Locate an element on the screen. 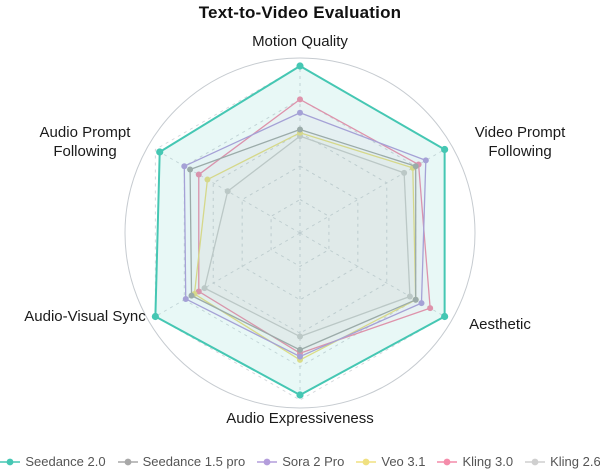  legend-item-kling-3-0: Kling 3.0 is located at coordinates (474, 461).